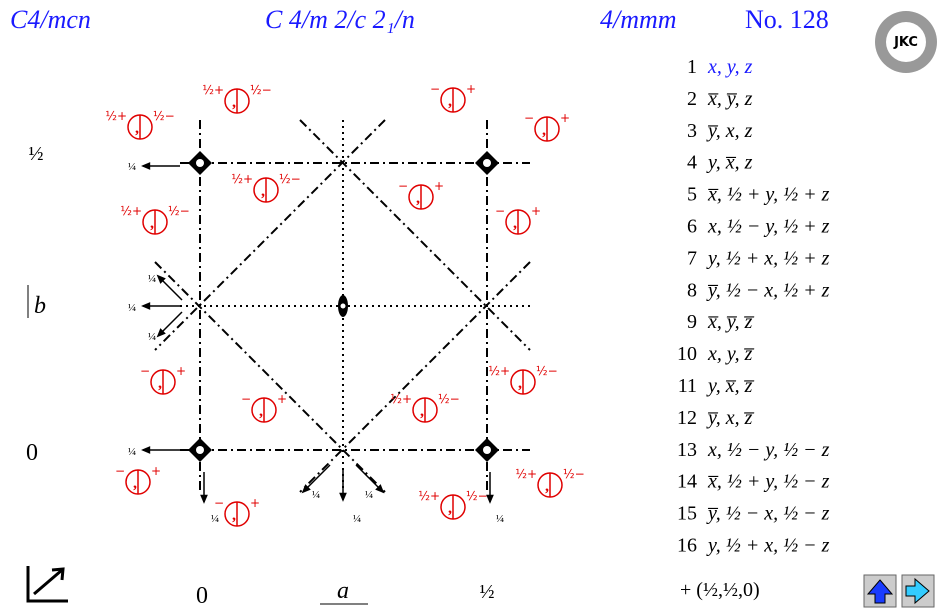  Describe the element at coordinates (687, 482) in the screenshot. I see `position-number: 14` at that location.